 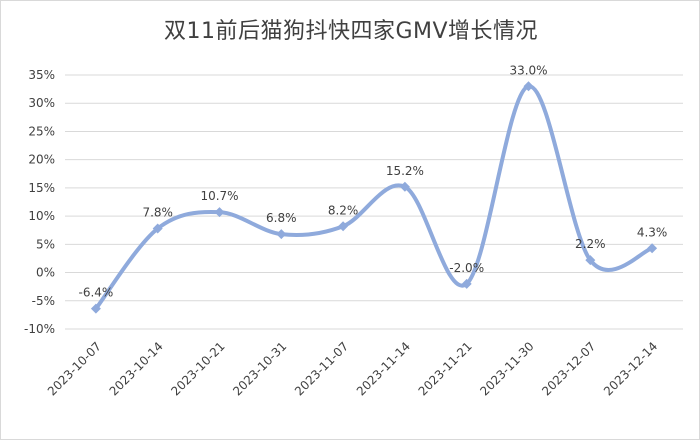 I want to click on x-tick-label: 2023-12-14, so click(x=630, y=368).